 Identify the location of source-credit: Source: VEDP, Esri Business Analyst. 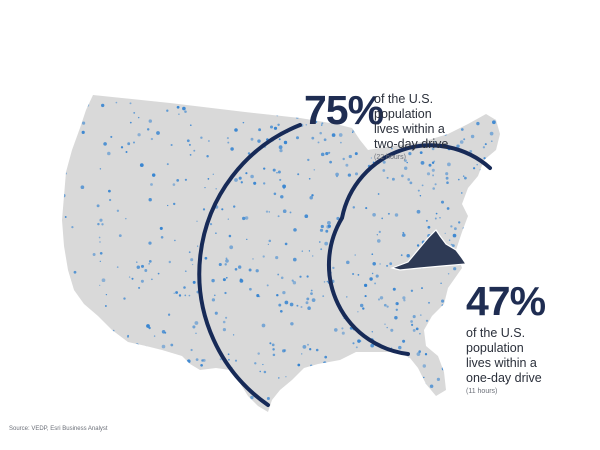
(58, 429).